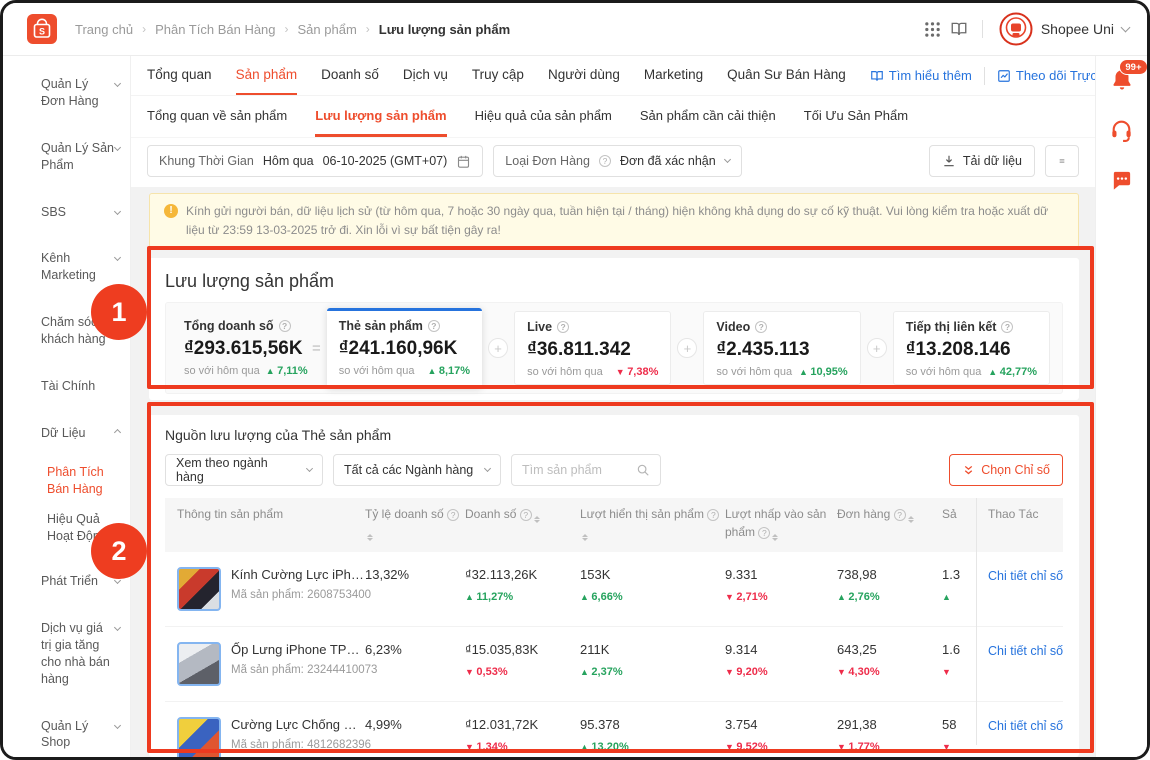 Image resolution: width=1150 pixels, height=760 pixels. Describe the element at coordinates (350, 74) in the screenshot. I see `tab-doanh-so: Doanh số` at that location.